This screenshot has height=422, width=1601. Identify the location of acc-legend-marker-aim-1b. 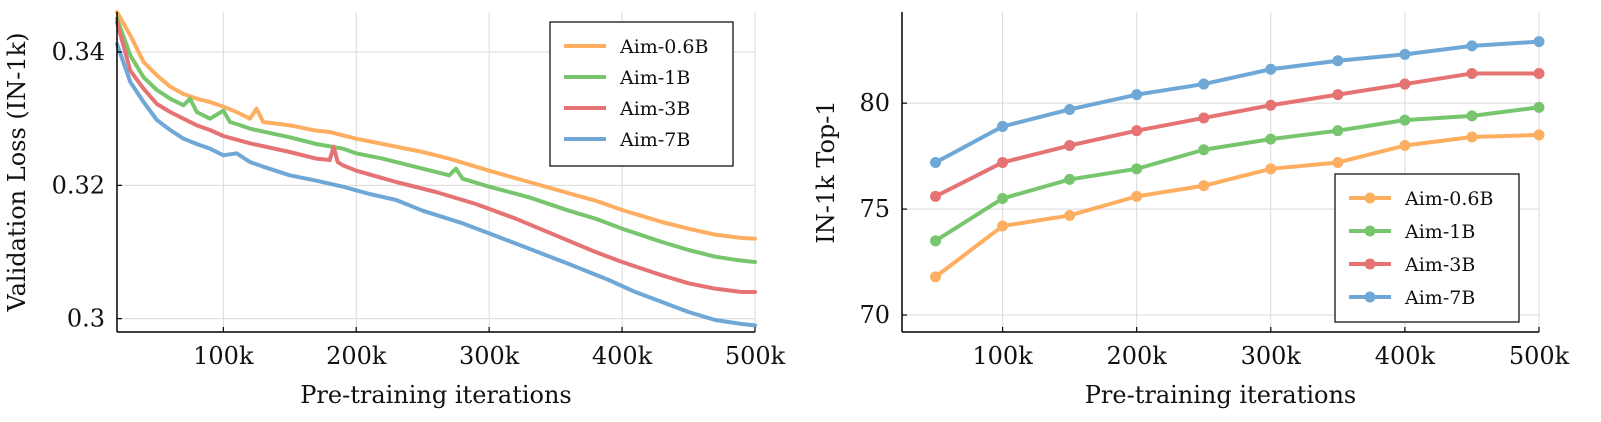
(1370, 231).